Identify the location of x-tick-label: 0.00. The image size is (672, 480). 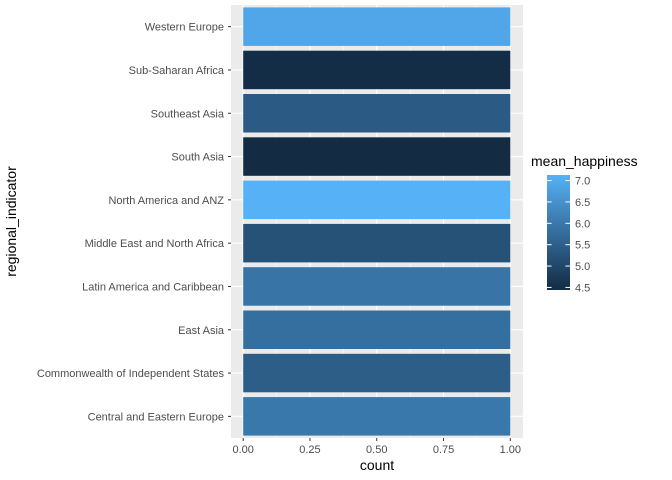
(242, 450).